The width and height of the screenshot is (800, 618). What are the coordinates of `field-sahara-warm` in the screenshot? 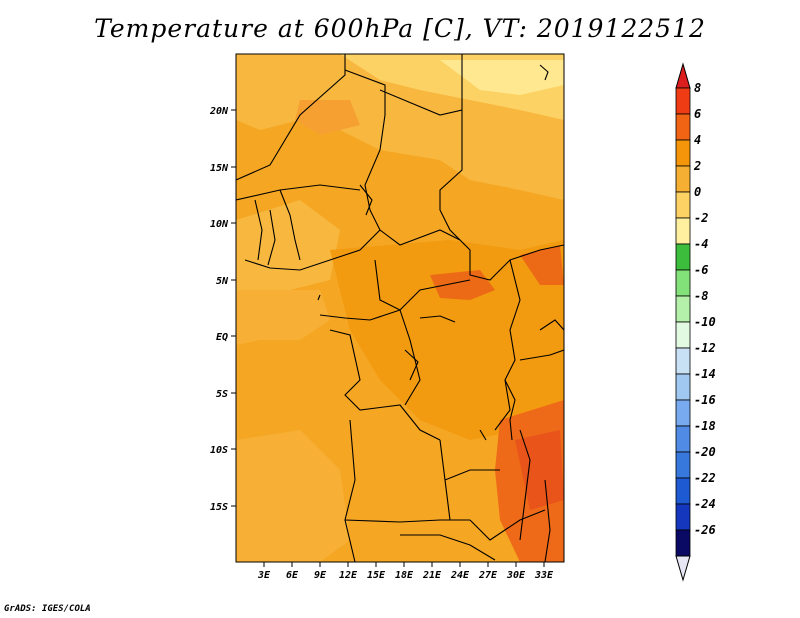 It's located at (327, 117).